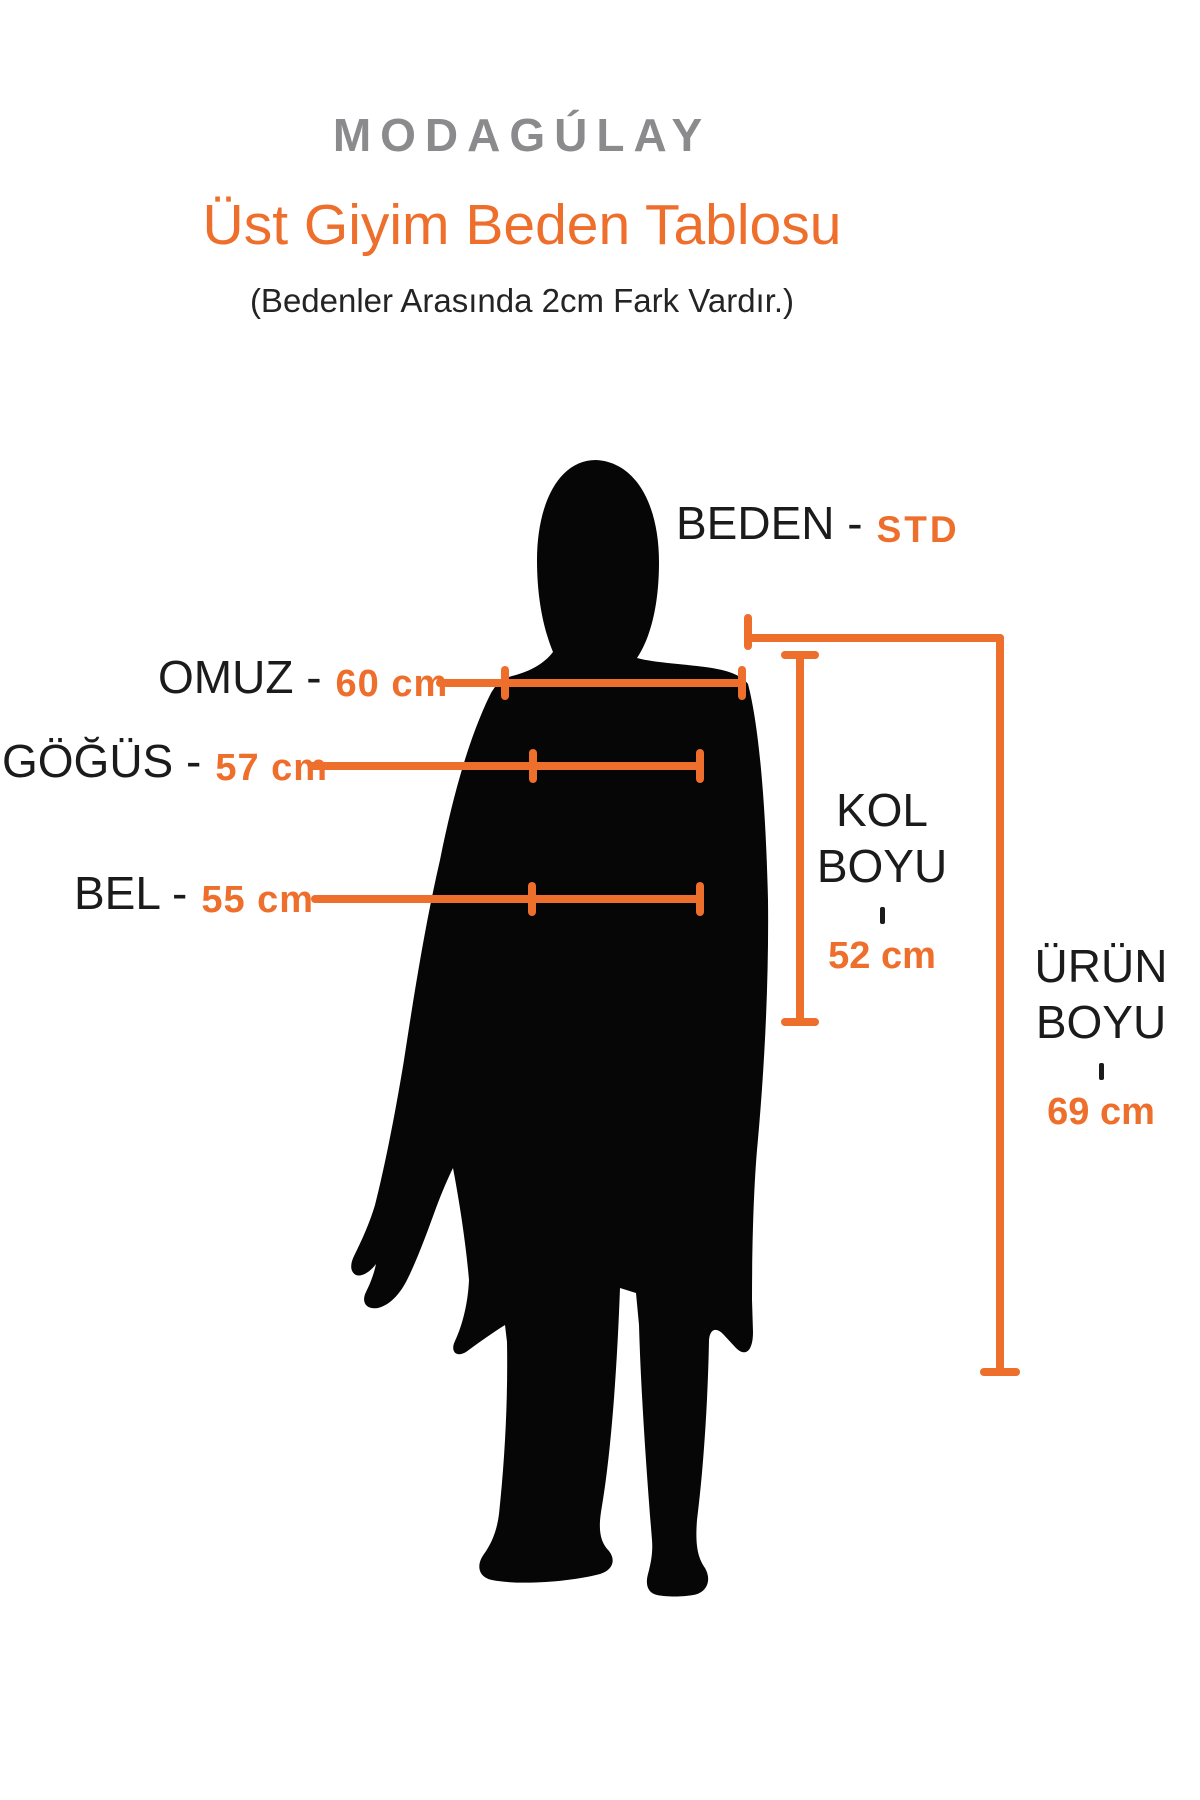  I want to click on beden-value: STD, so click(918, 529).